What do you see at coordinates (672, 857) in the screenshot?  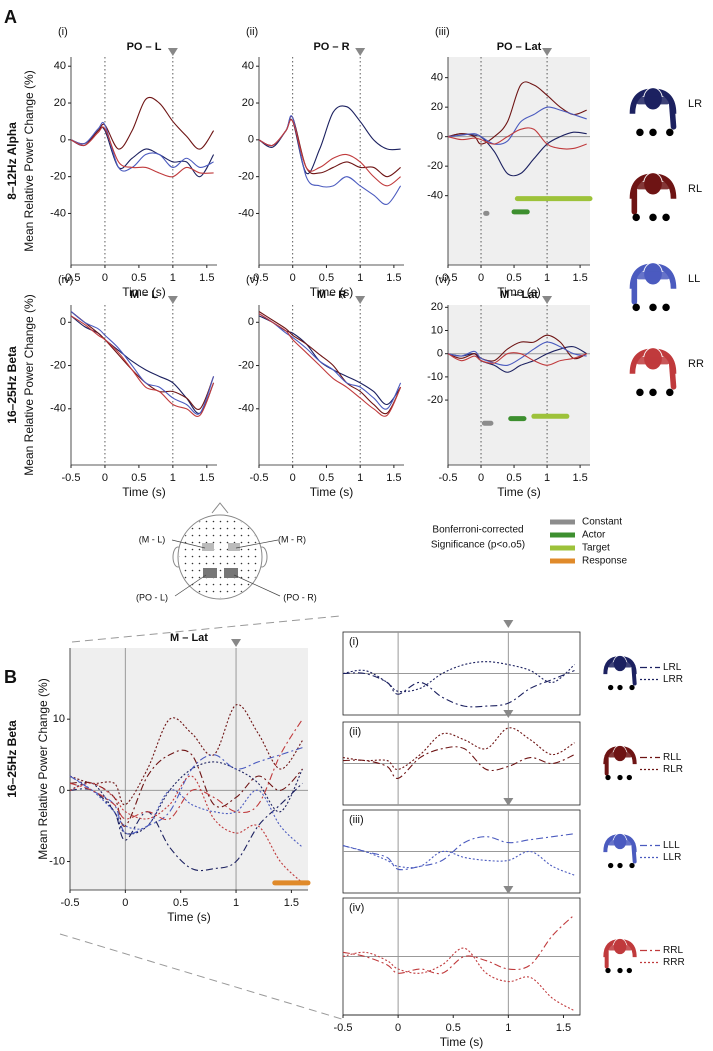 I see `legend-label: LLR` at bounding box center [672, 857].